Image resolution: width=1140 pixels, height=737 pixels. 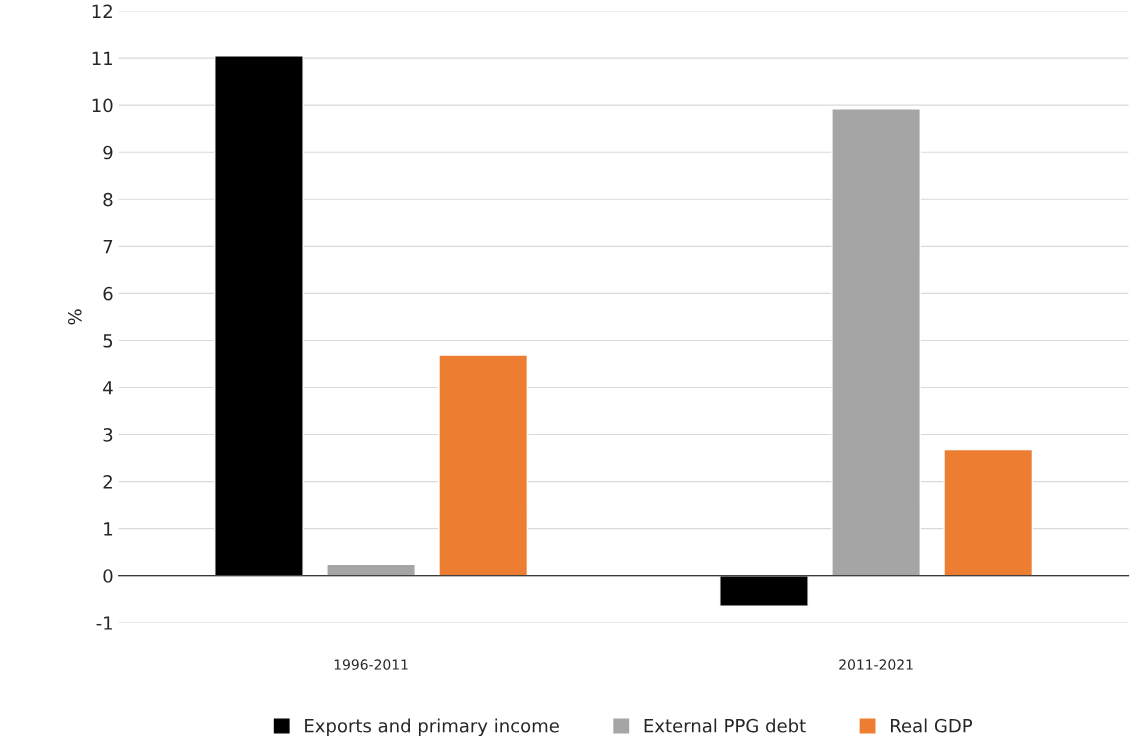 What do you see at coordinates (102, 105) in the screenshot?
I see `y-tick-label: 10` at bounding box center [102, 105].